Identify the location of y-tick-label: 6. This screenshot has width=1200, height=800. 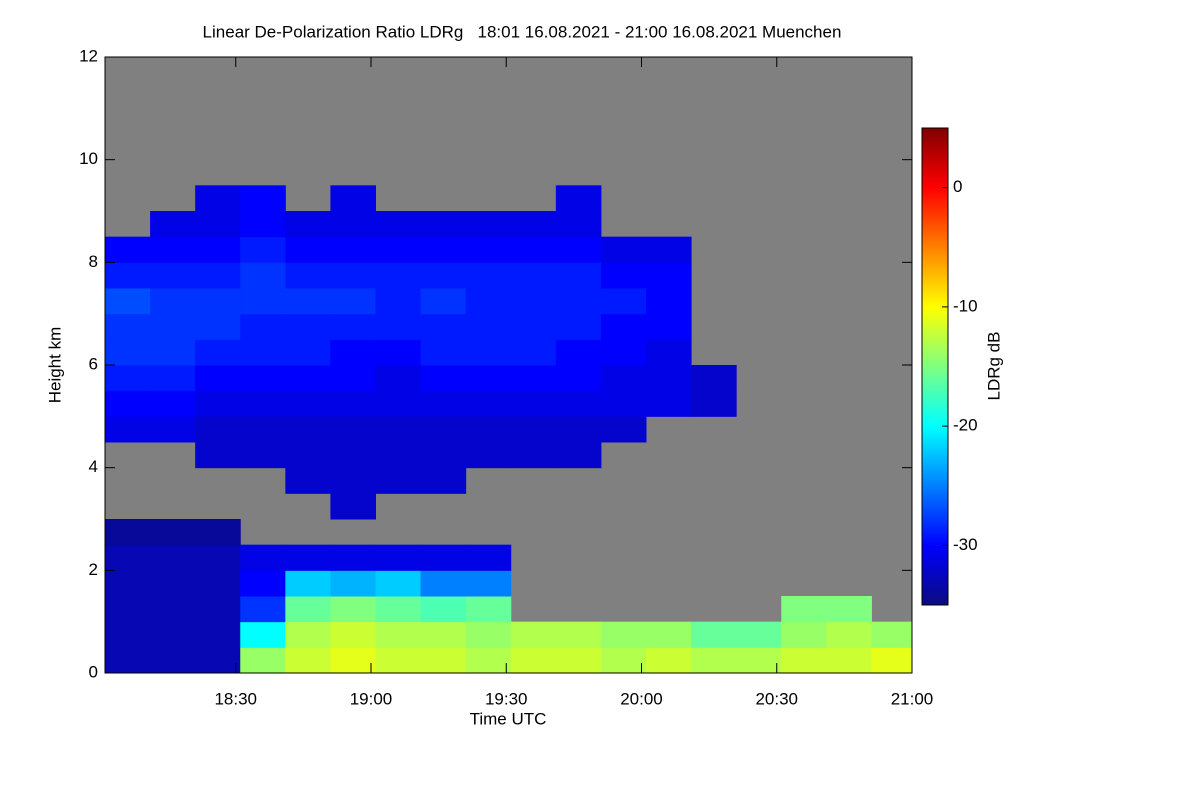
(93, 363).